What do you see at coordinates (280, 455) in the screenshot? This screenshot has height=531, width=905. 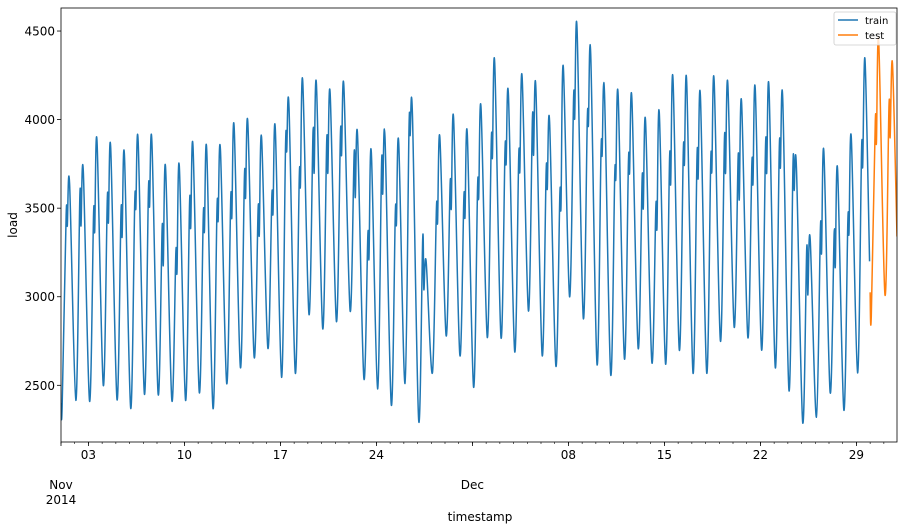 I see `x-tick-label: 17` at bounding box center [280, 455].